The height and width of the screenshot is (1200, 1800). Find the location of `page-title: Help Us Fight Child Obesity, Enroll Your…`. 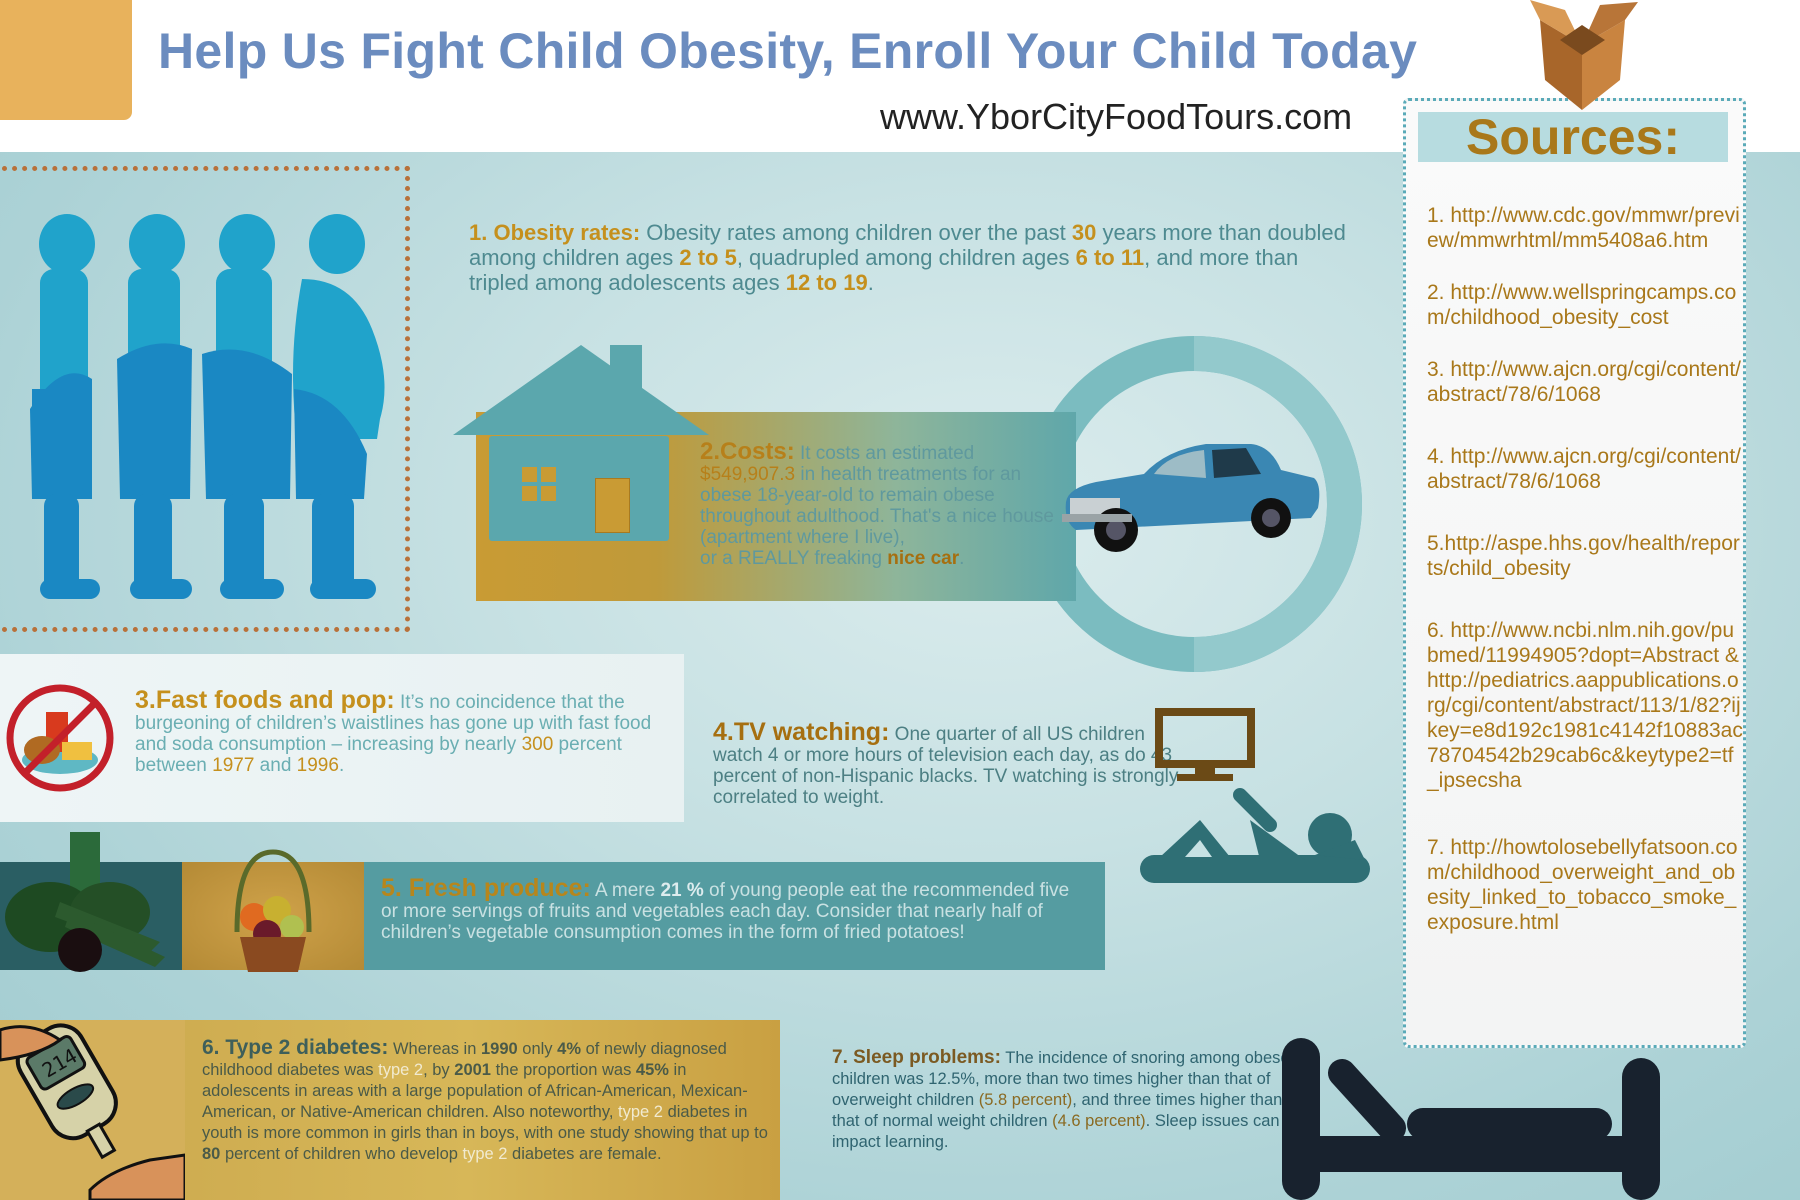

page-title: Help Us Fight Child Obesity, Enroll Your… is located at coordinates (788, 51).